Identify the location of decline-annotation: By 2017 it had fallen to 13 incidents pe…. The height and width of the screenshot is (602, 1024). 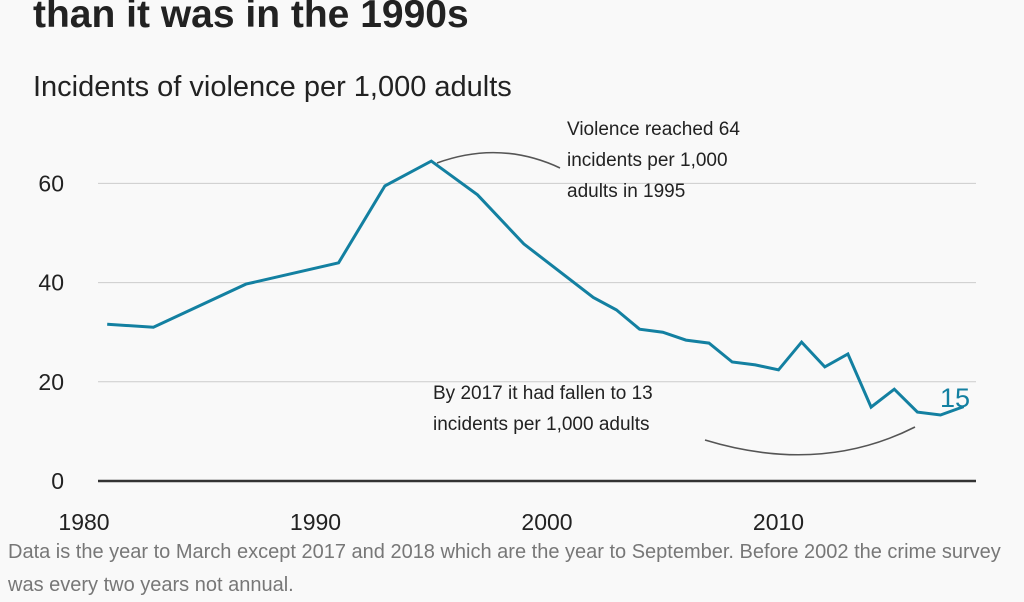
(543, 409).